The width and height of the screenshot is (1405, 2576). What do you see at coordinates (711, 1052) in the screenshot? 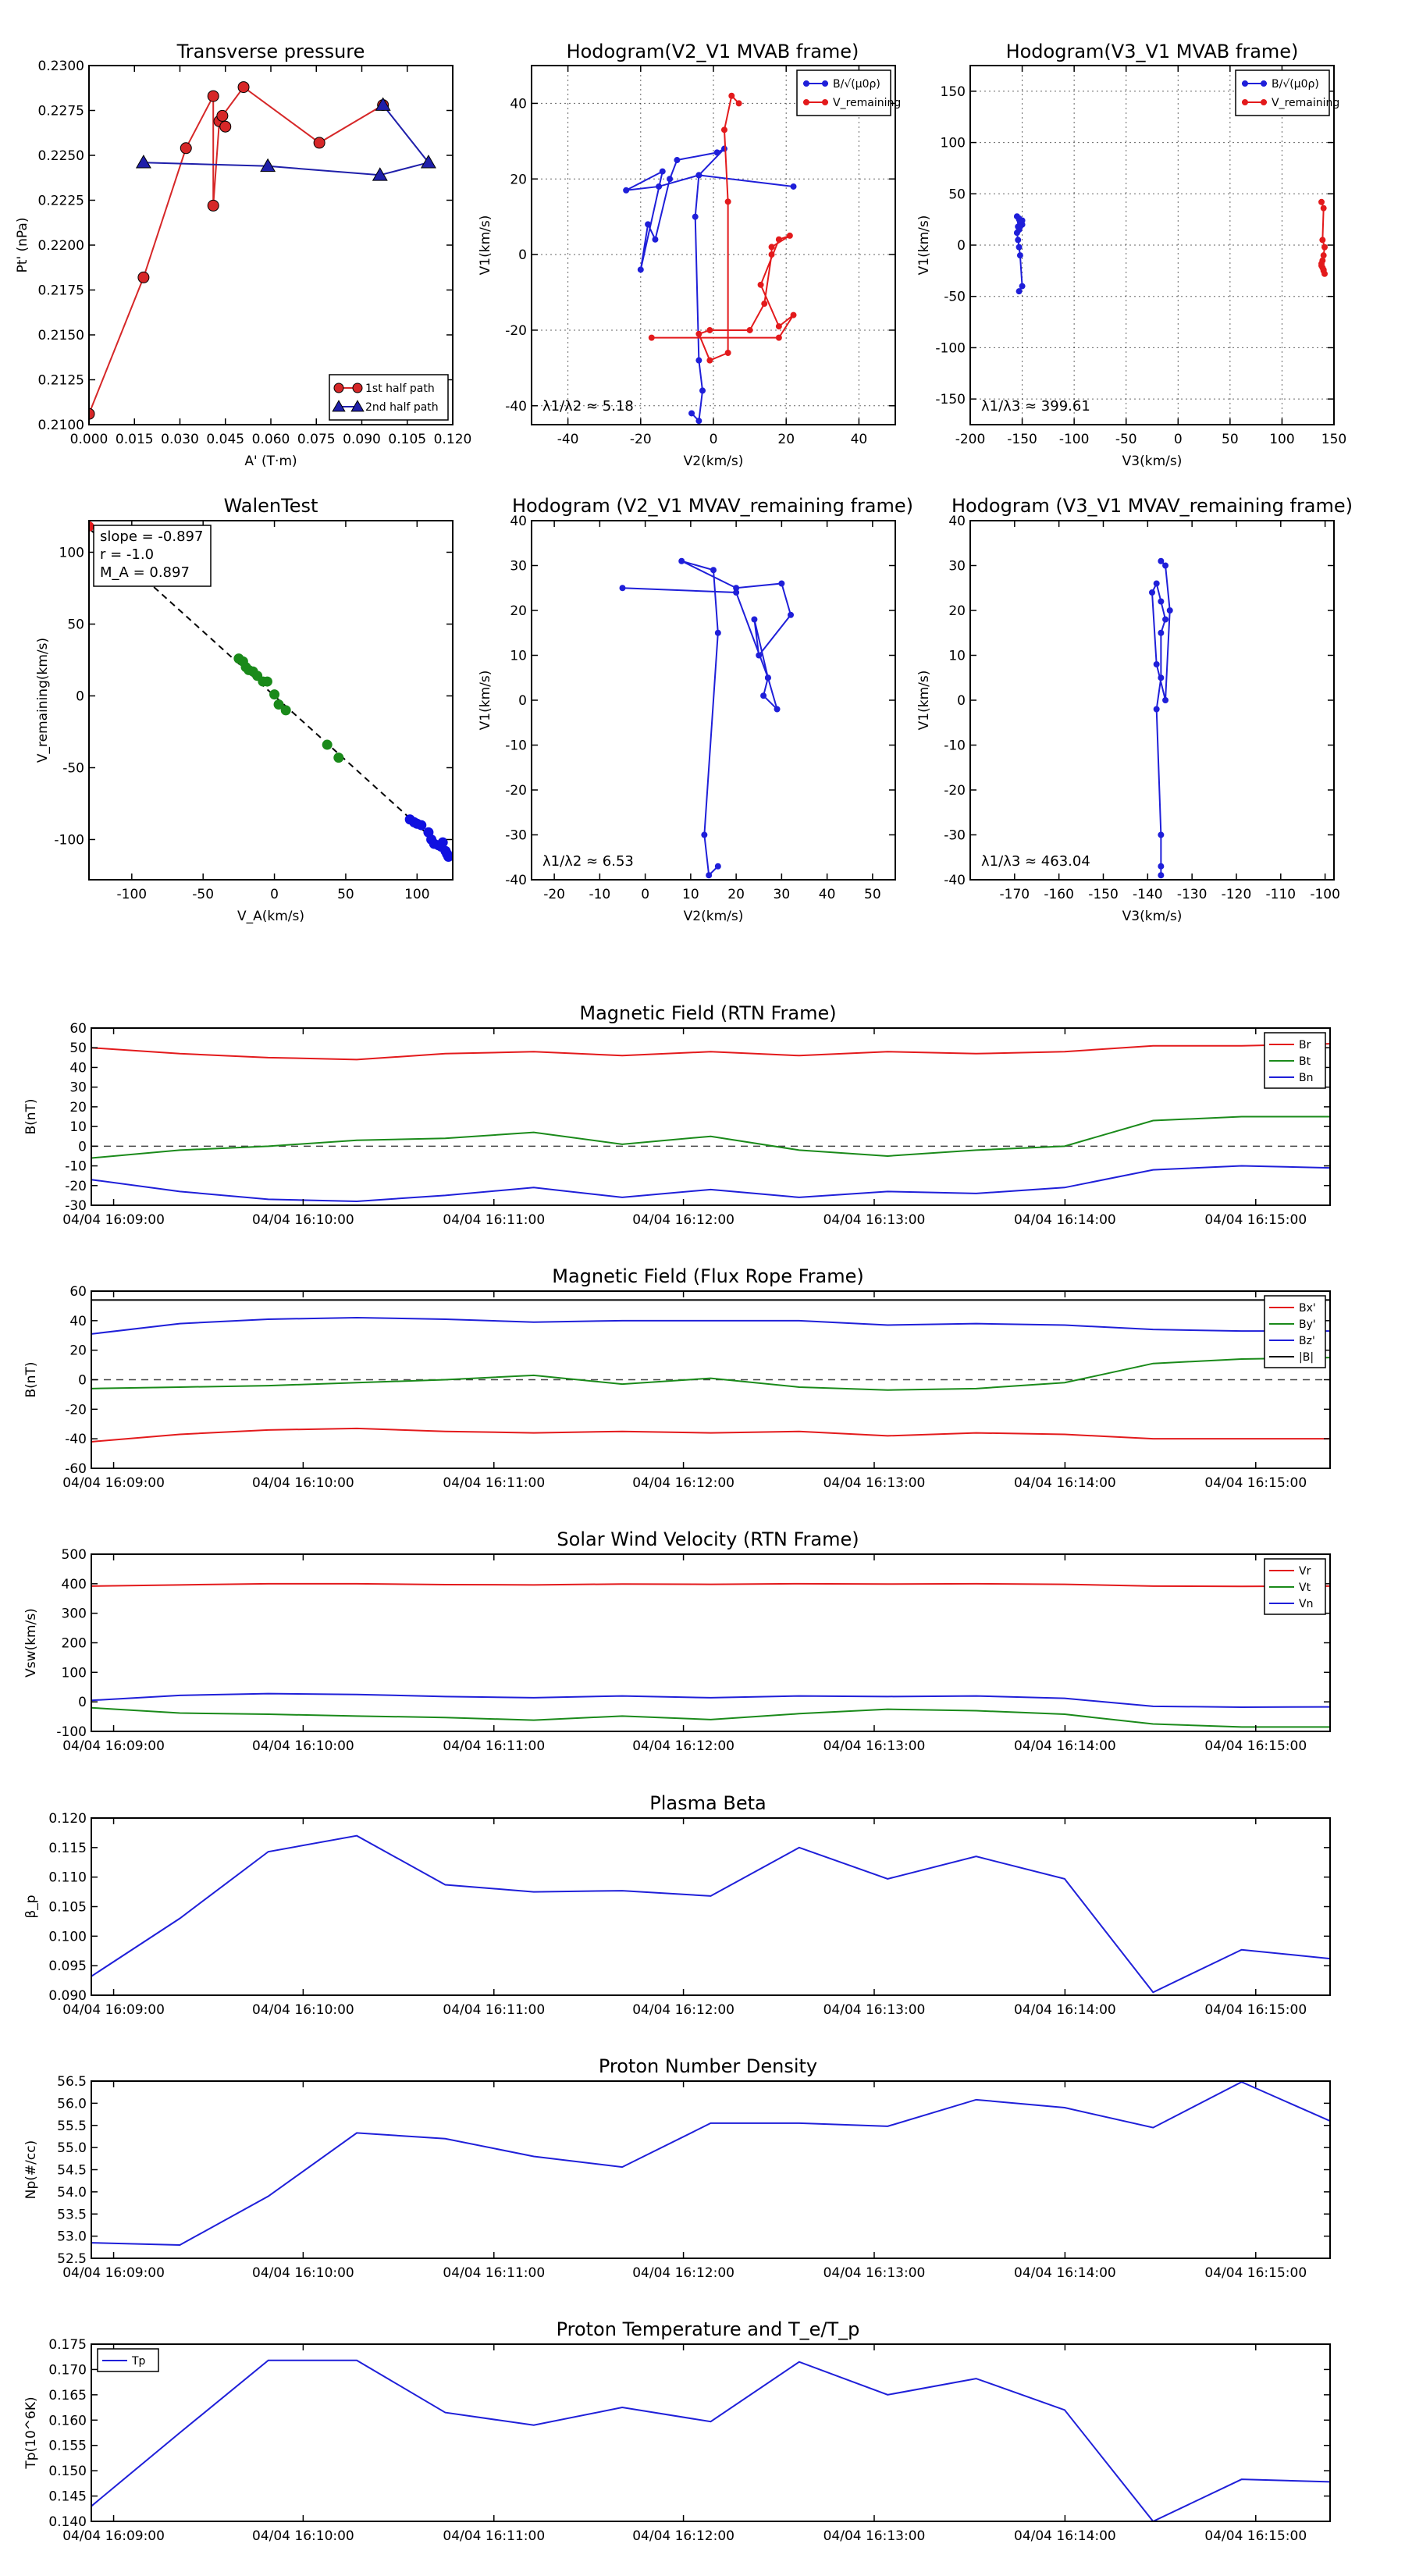
I see `series-line-Br` at bounding box center [711, 1052].